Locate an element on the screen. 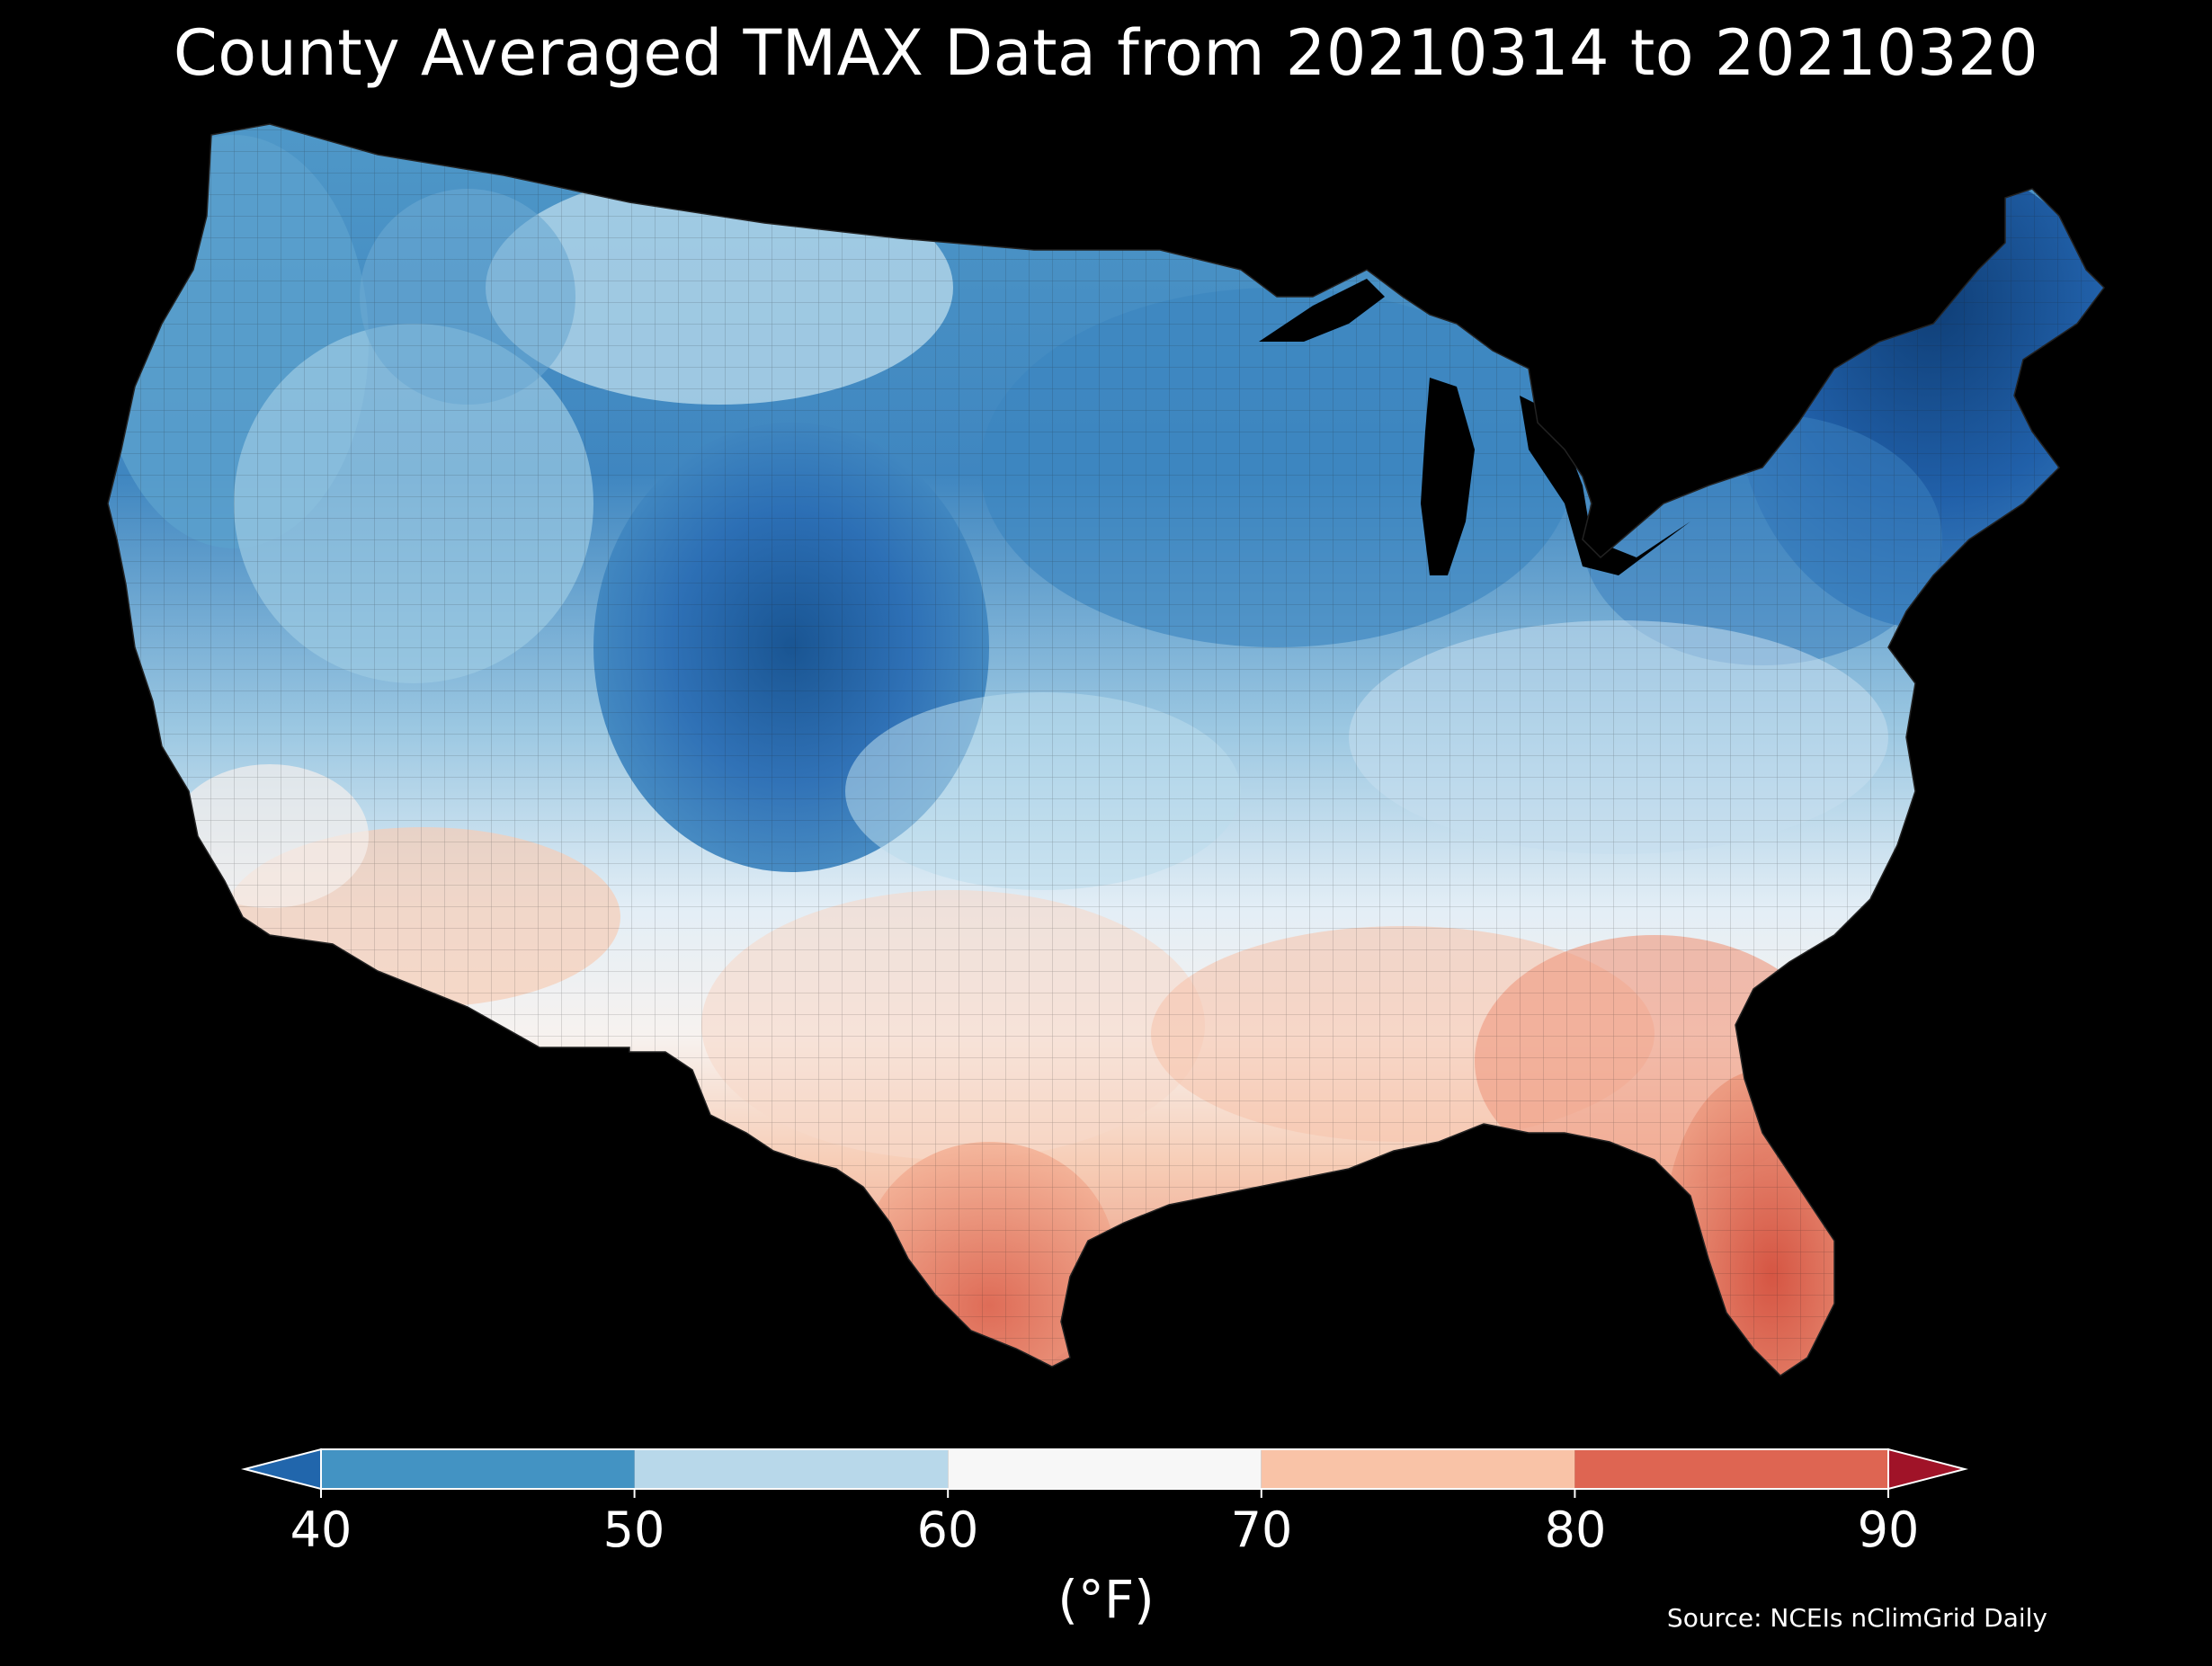  tick-label-90: 90 is located at coordinates (1888, 1530).